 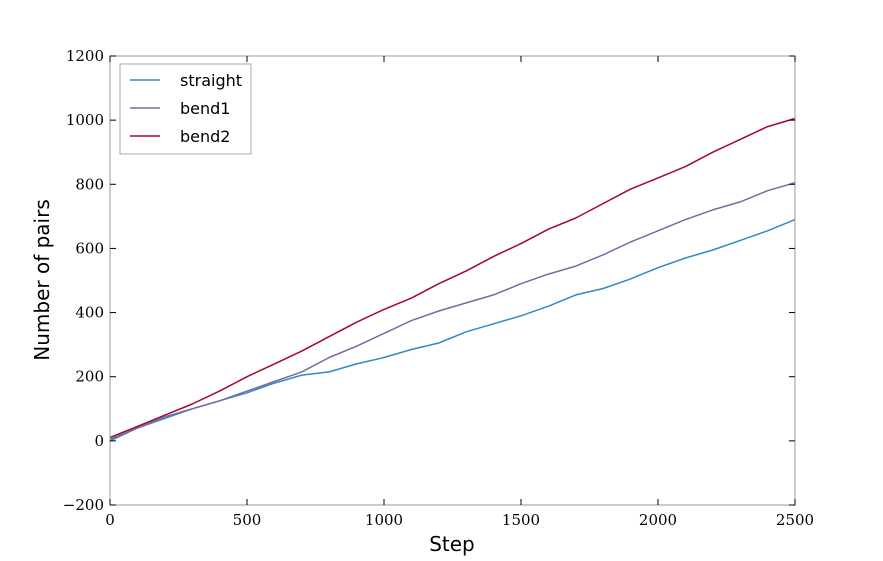 I want to click on x-tick-label: 2000, so click(x=658, y=520).